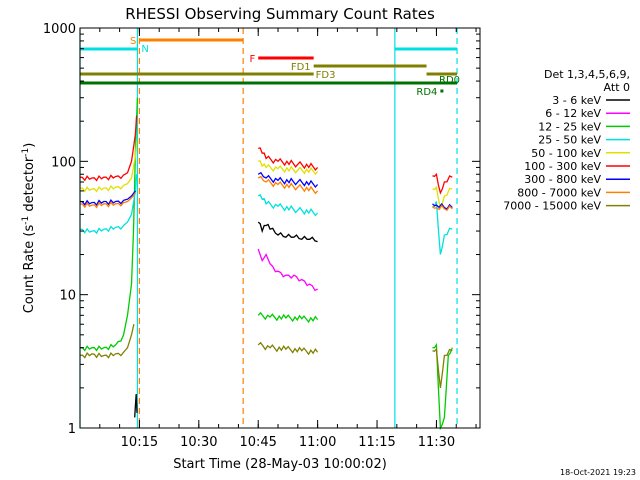 Image resolution: width=640 pixels, height=480 pixels. What do you see at coordinates (426, 92) in the screenshot?
I see `flag-label-rd4: RD4` at bounding box center [426, 92].